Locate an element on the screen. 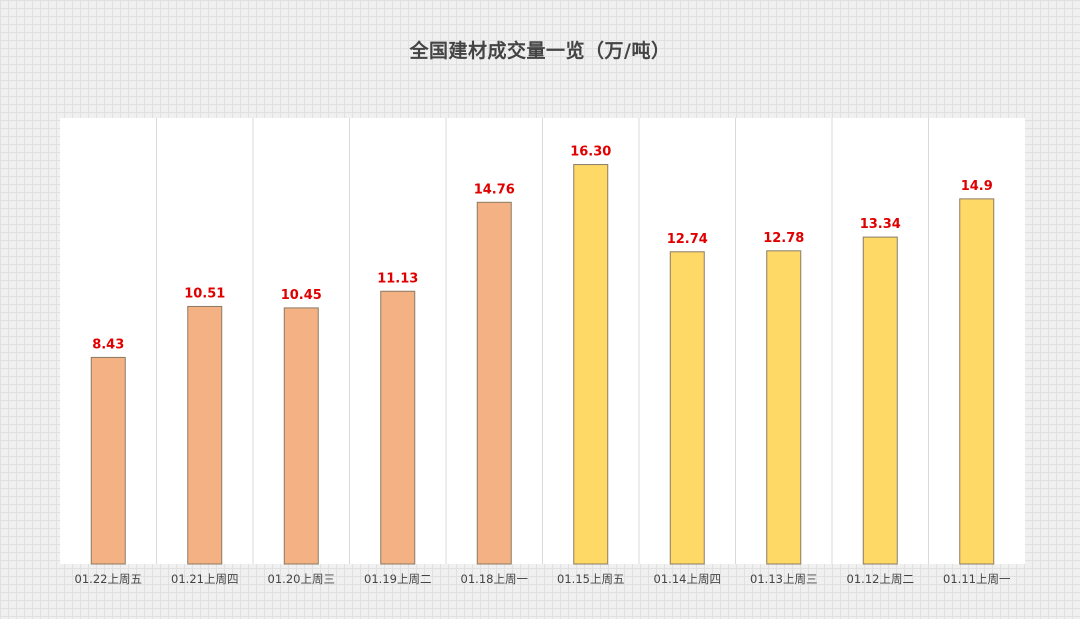 Image resolution: width=1080 pixels, height=619 pixels. x-tick-label: 01.22上周五 is located at coordinates (108, 579).